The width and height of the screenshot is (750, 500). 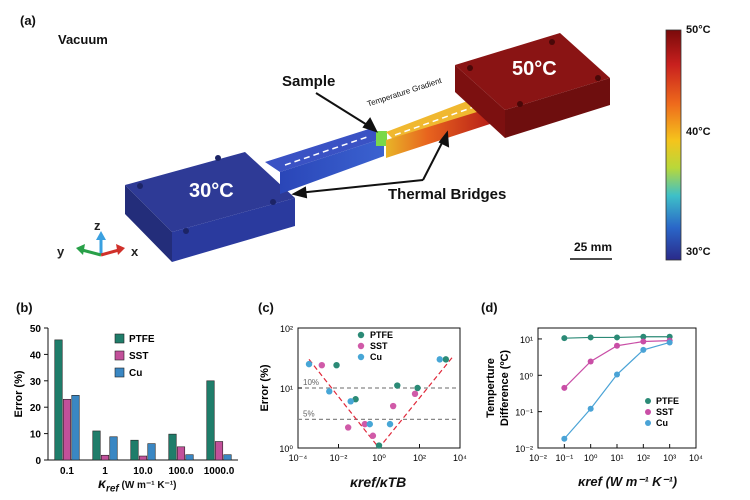 I want to click on y-tick-label: 10², so click(x=286, y=329).